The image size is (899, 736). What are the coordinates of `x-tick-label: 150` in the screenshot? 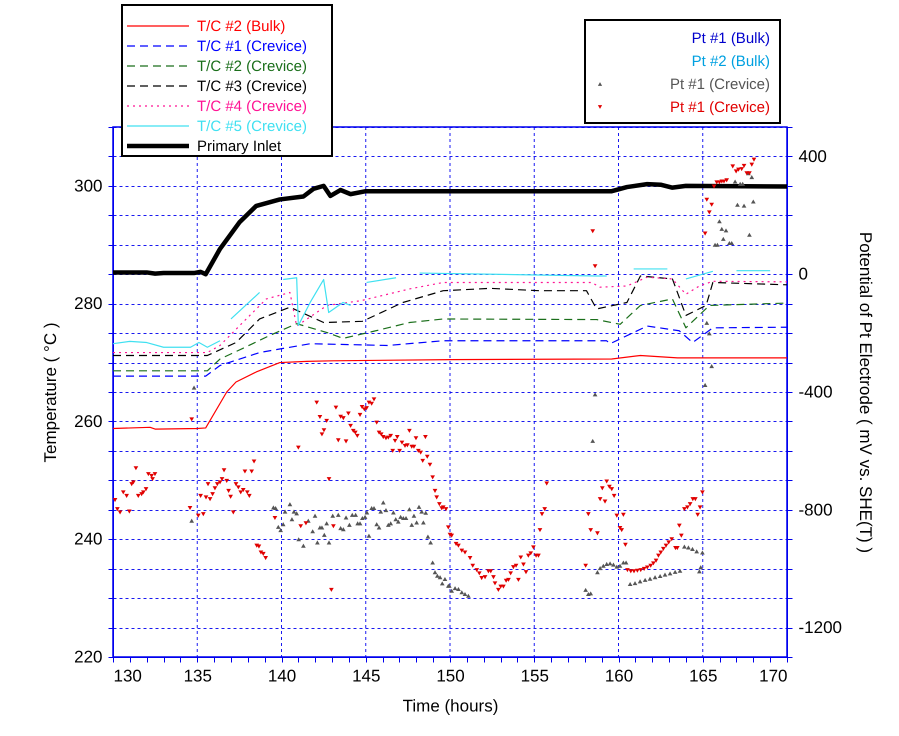 It's located at (450, 676).